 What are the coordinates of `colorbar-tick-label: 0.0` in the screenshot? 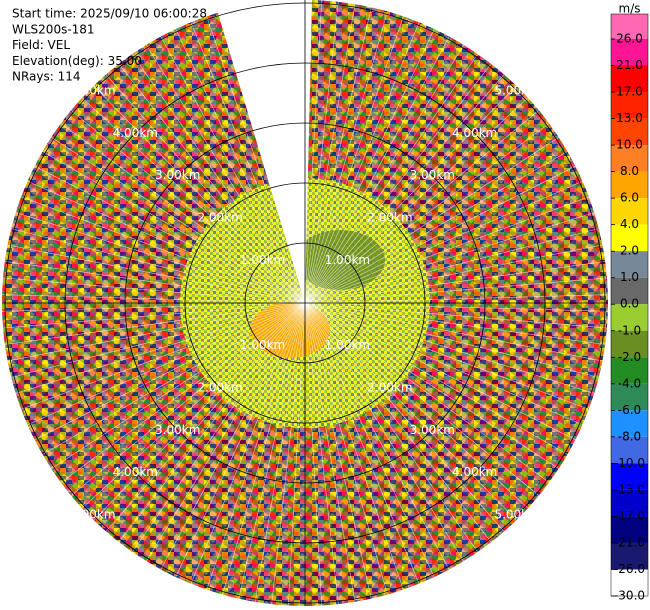 It's located at (629, 304).